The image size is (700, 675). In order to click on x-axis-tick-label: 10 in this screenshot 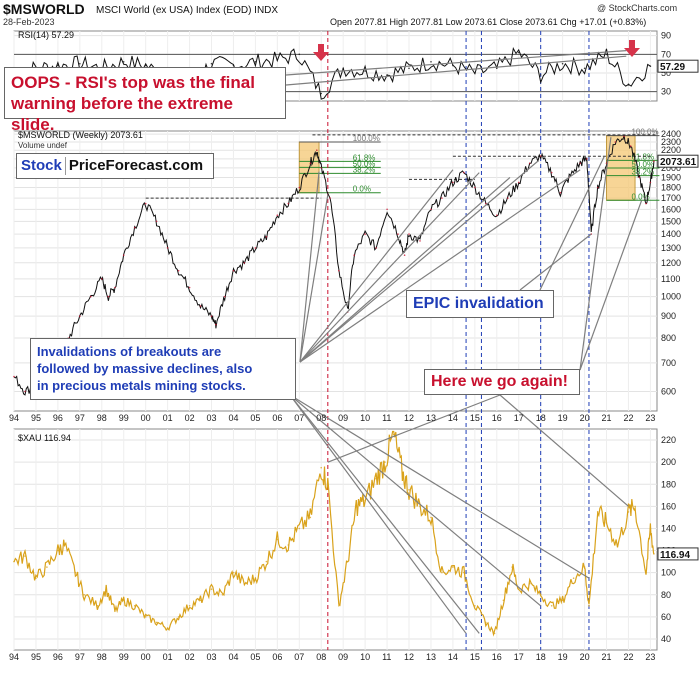, I will do `click(365, 657)`.